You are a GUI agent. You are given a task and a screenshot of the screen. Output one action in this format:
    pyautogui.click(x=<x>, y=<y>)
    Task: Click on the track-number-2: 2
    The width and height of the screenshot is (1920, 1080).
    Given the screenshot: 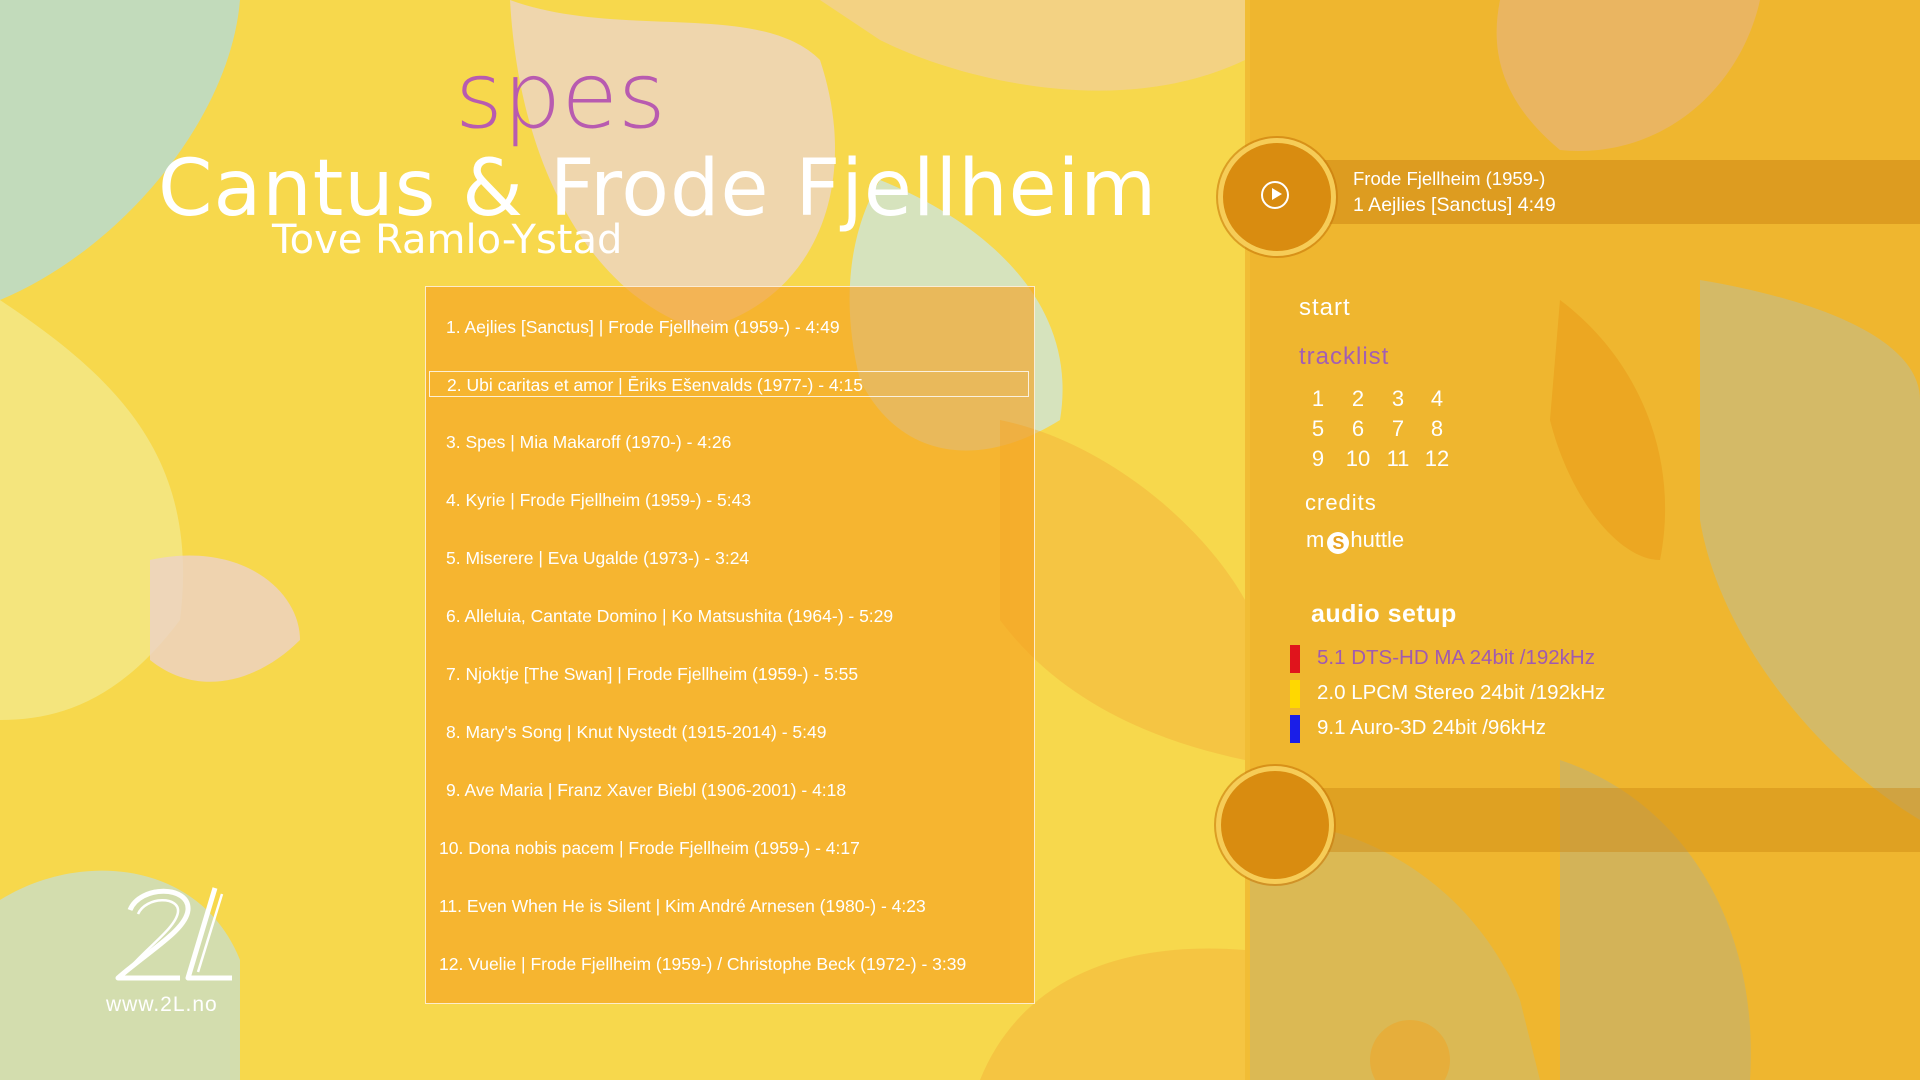 What is the action you would take?
    pyautogui.click(x=1358, y=398)
    